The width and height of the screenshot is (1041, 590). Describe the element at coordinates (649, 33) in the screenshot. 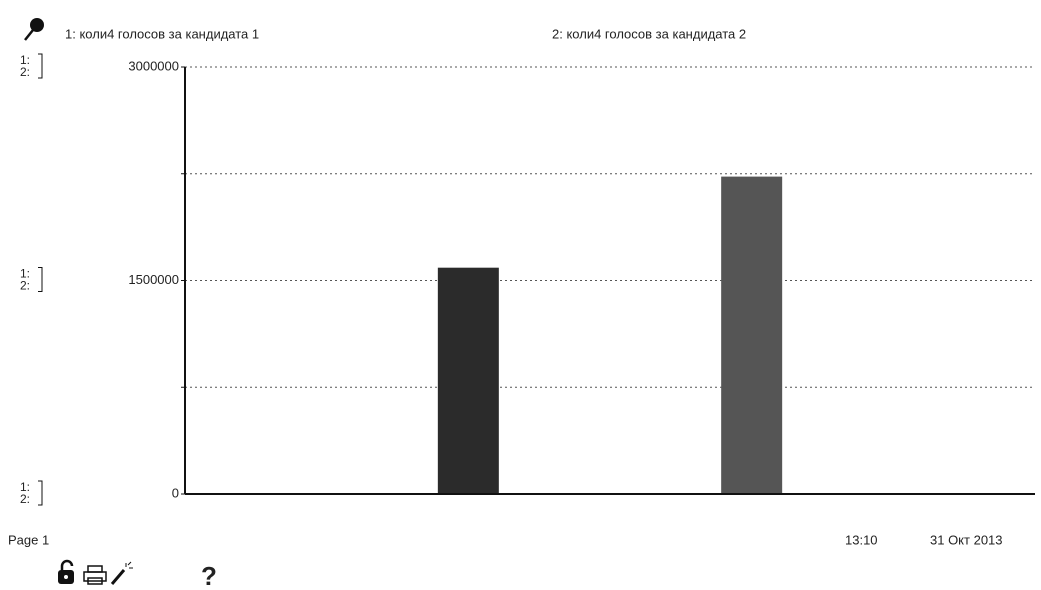

I see `legend-entry: 2: коли4 голосов за кандидата 2` at that location.